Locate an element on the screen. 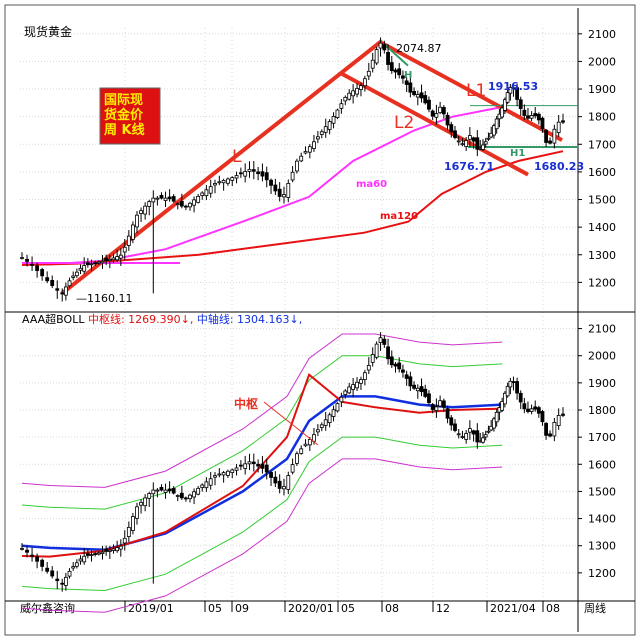  y-tick-label: 1500 is located at coordinates (602, 200).